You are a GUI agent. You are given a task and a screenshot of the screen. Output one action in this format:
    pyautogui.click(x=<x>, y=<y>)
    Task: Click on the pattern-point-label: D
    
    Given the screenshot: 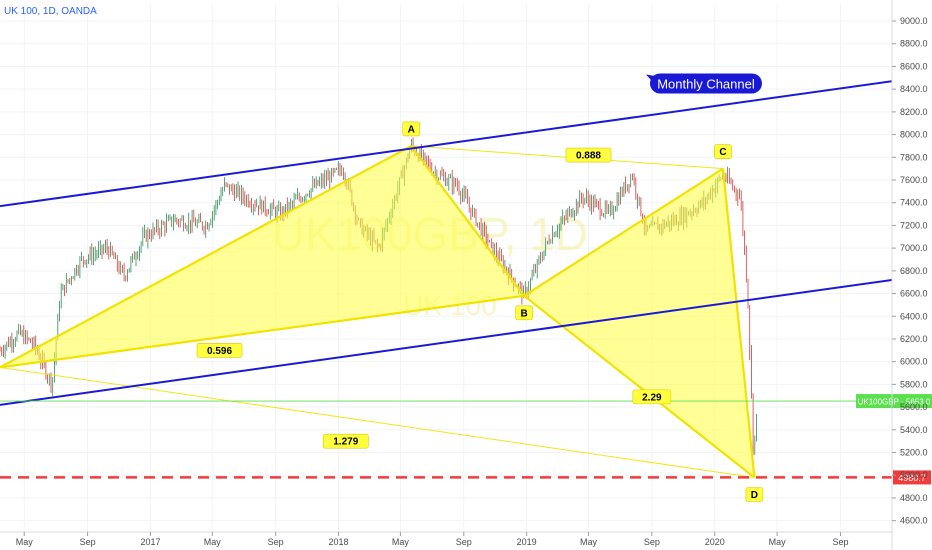 What is the action you would take?
    pyautogui.click(x=754, y=495)
    